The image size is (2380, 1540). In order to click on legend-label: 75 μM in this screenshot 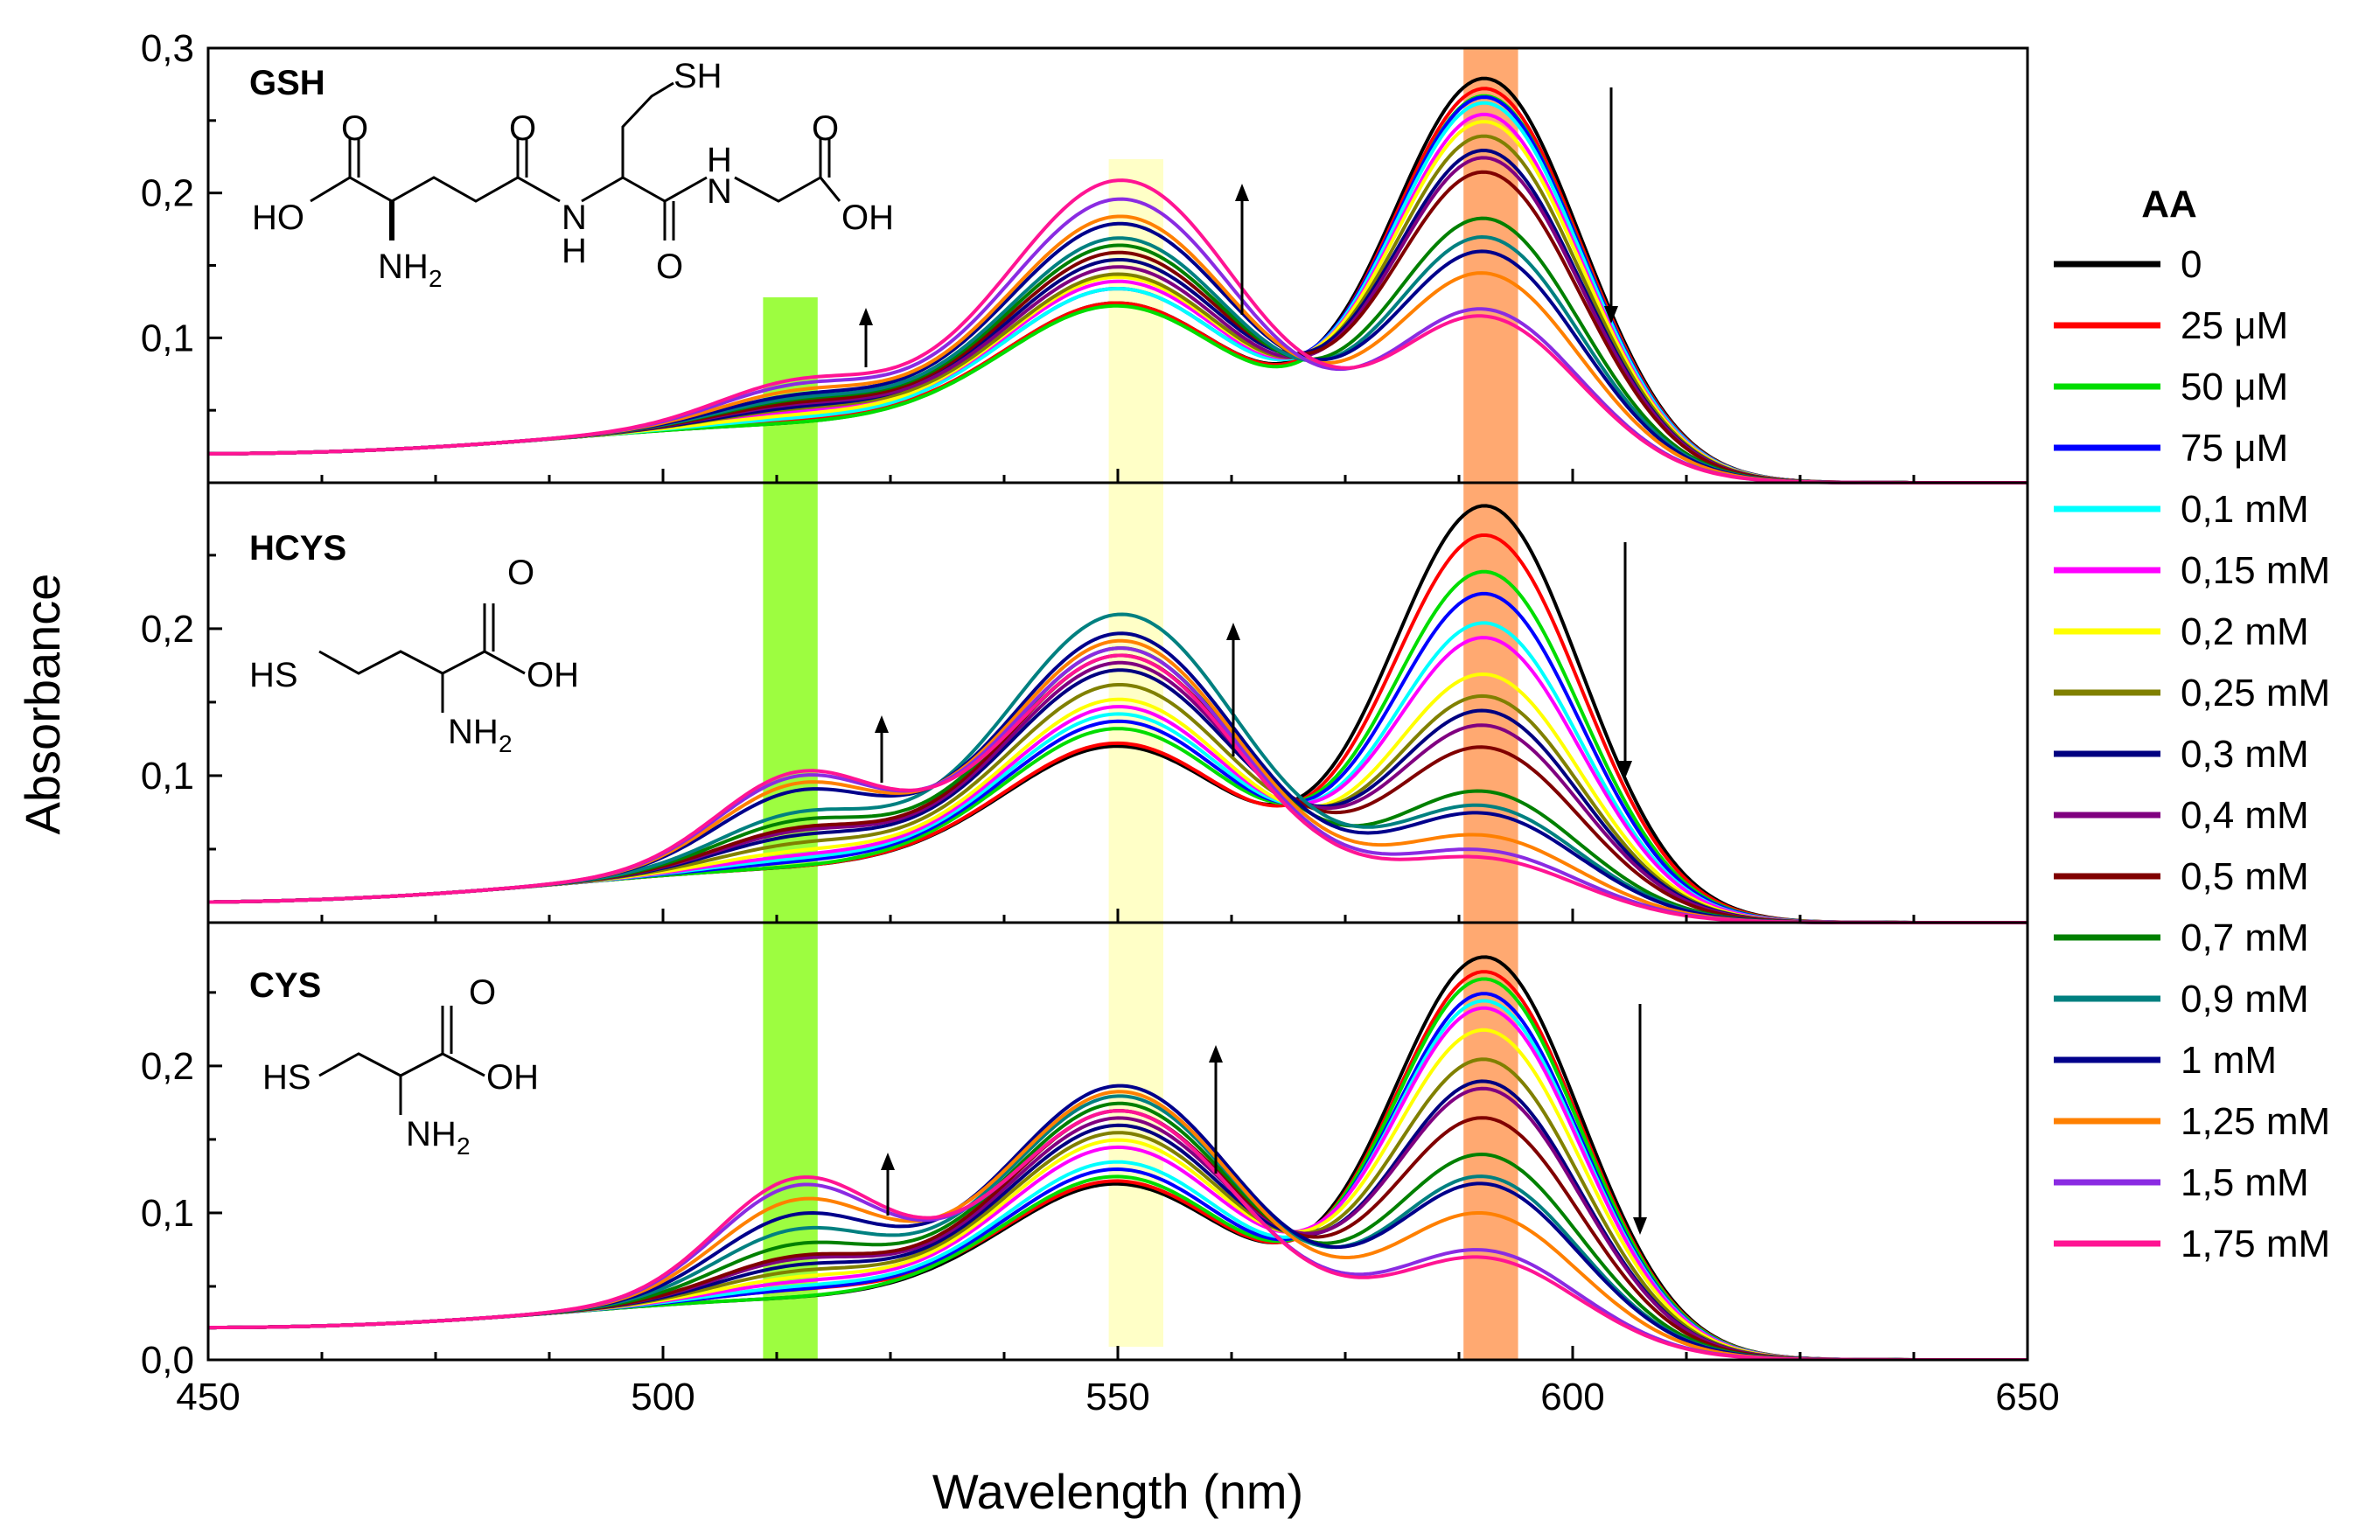, I will do `click(2234, 449)`.